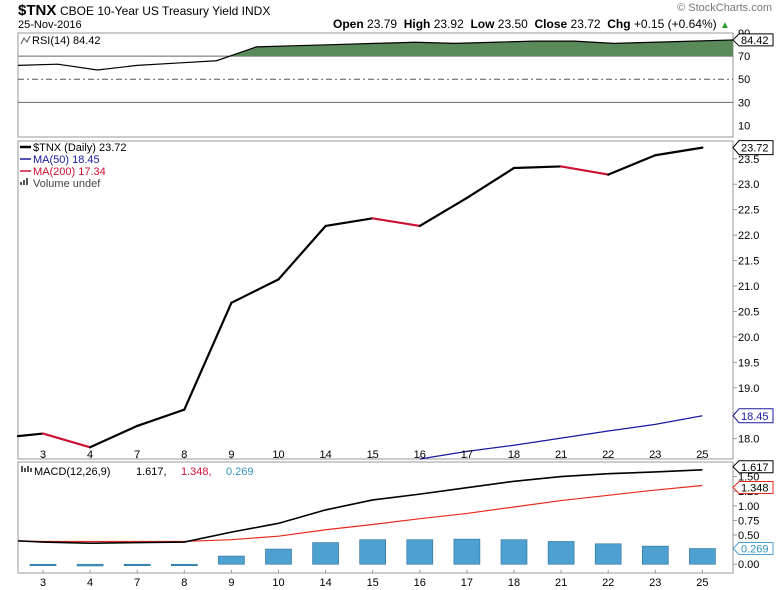 This screenshot has height=590, width=780. I want to click on price-tick-label: 20.5, so click(748, 312).